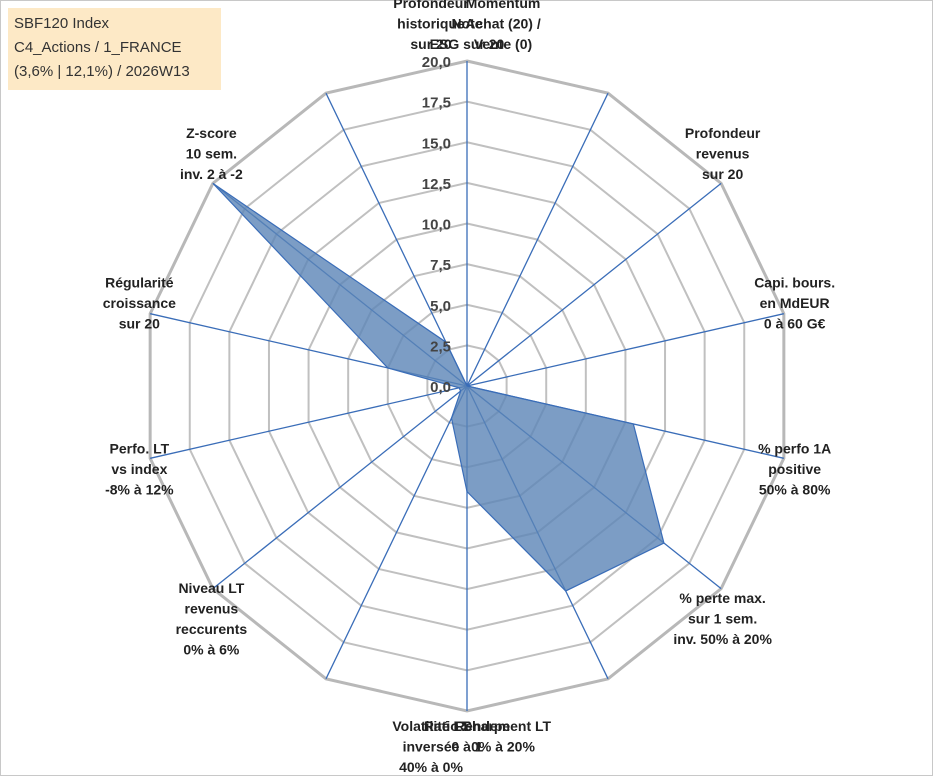  I want to click on axis-label-line: % perfo 1A, so click(794, 449).